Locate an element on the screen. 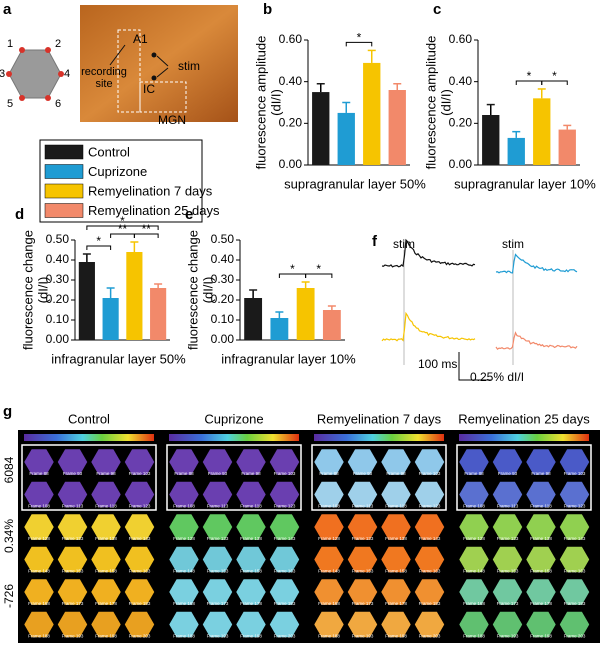 This screenshot has width=600, height=648. frame-label: Frame 128 is located at coordinates (329, 538).